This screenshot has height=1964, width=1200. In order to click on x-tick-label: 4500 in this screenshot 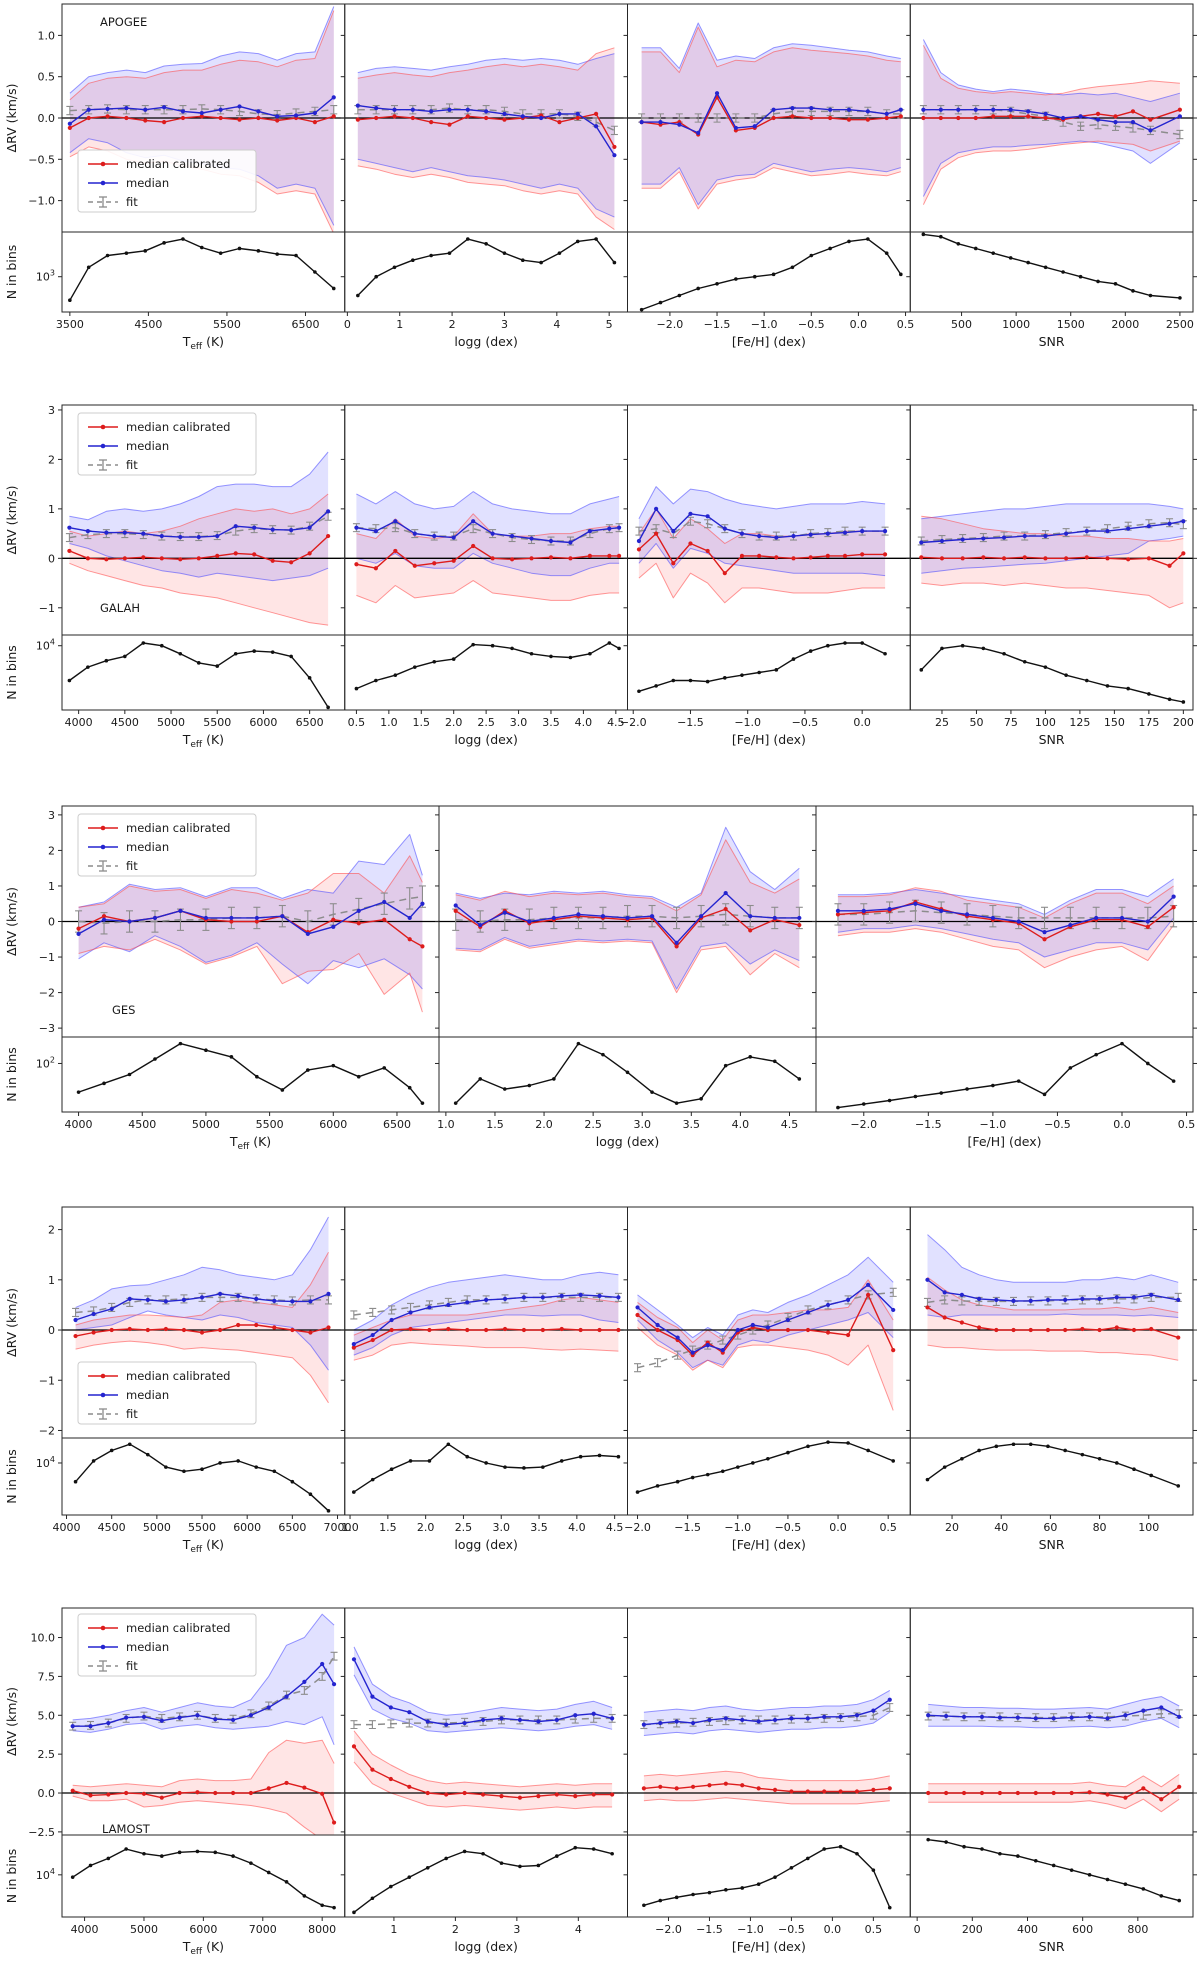, I will do `click(142, 1124)`.